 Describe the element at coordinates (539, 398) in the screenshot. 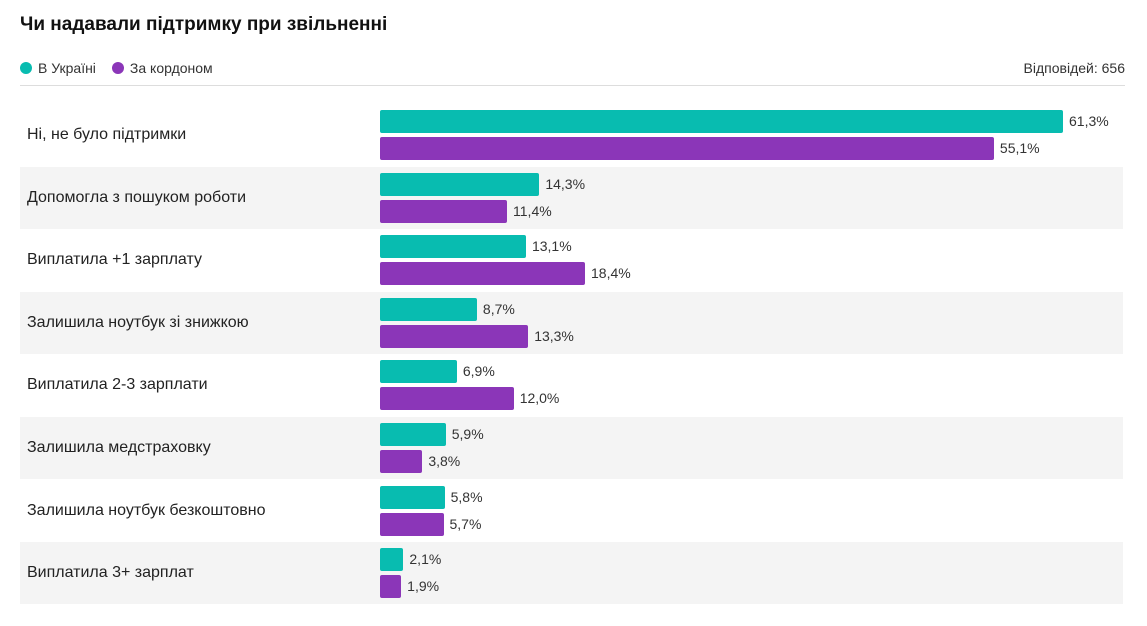

I see `value-label-abroad: 12,0%` at that location.